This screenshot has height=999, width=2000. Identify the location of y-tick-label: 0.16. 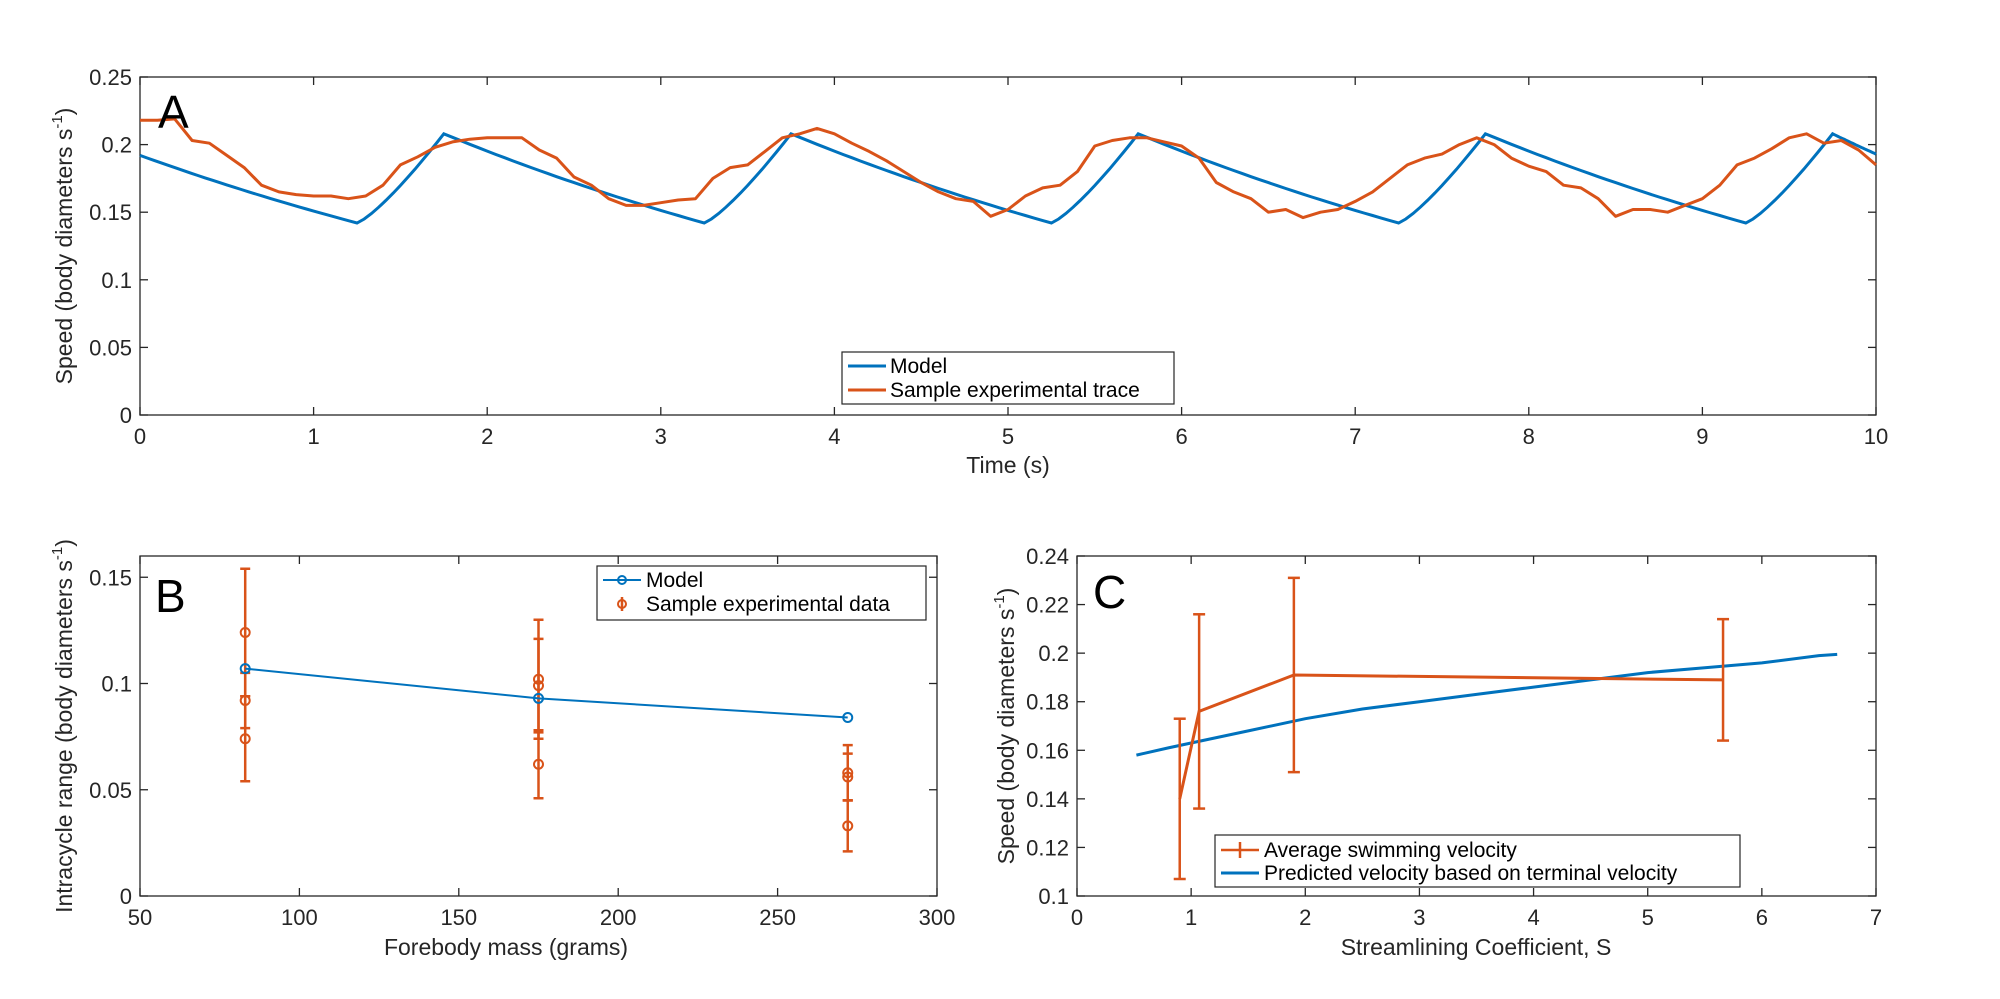
(1047, 750).